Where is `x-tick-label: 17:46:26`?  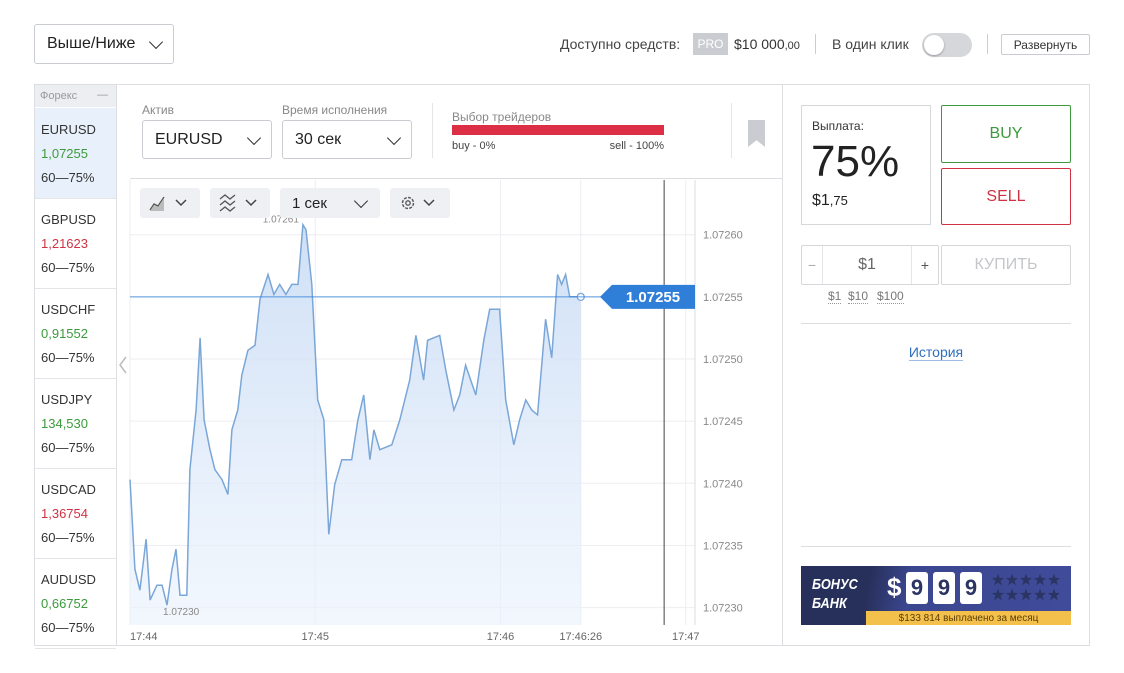
x-tick-label: 17:46:26 is located at coordinates (580, 637).